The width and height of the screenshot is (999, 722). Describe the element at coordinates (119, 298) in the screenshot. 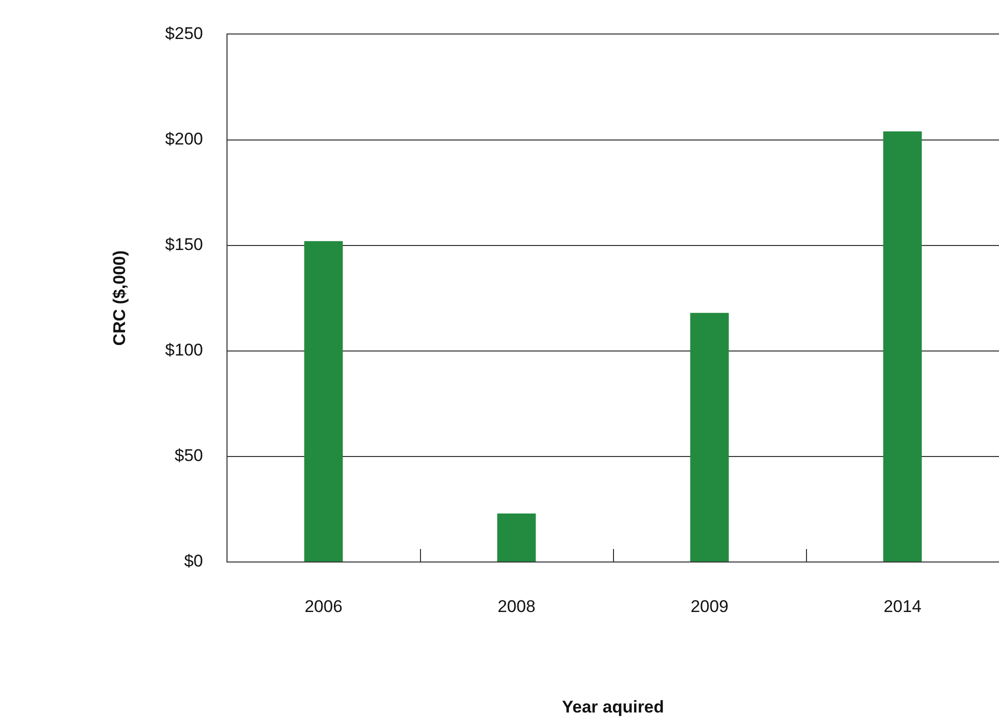

I see `y-axis-title: CRC ($,000)` at that location.